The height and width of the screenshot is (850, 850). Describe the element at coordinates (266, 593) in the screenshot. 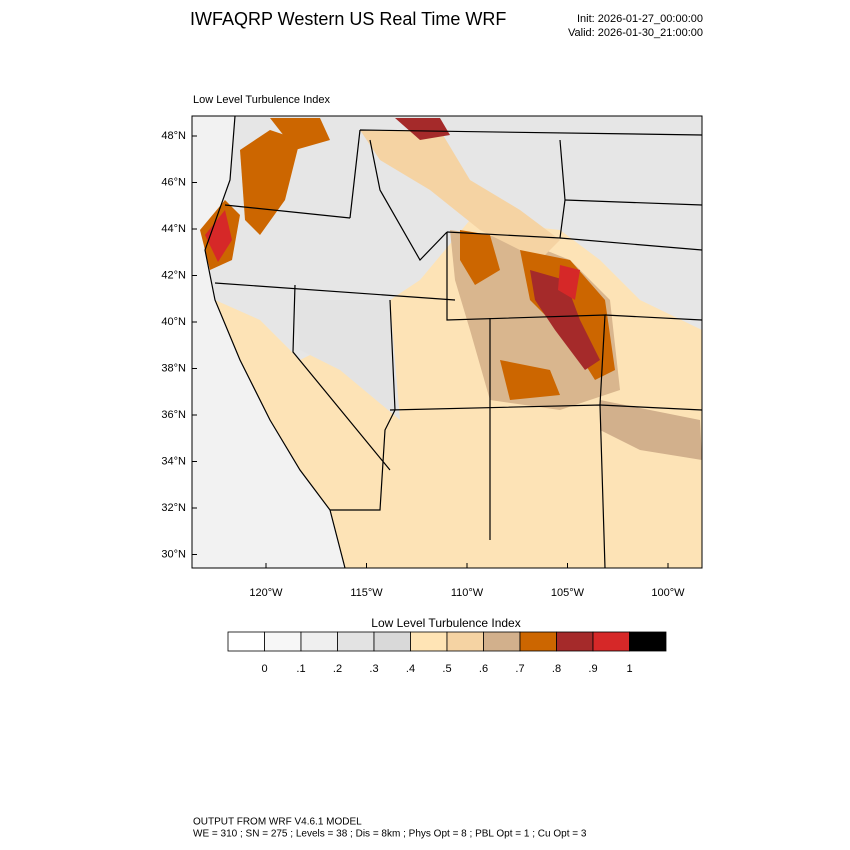

I see `lon-label: 120°W` at that location.